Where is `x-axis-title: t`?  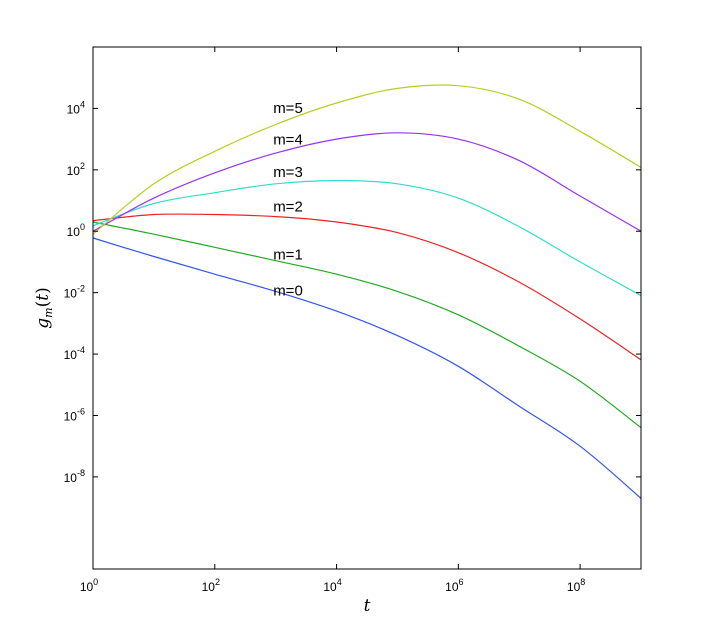
x-axis-title: t is located at coordinates (367, 606).